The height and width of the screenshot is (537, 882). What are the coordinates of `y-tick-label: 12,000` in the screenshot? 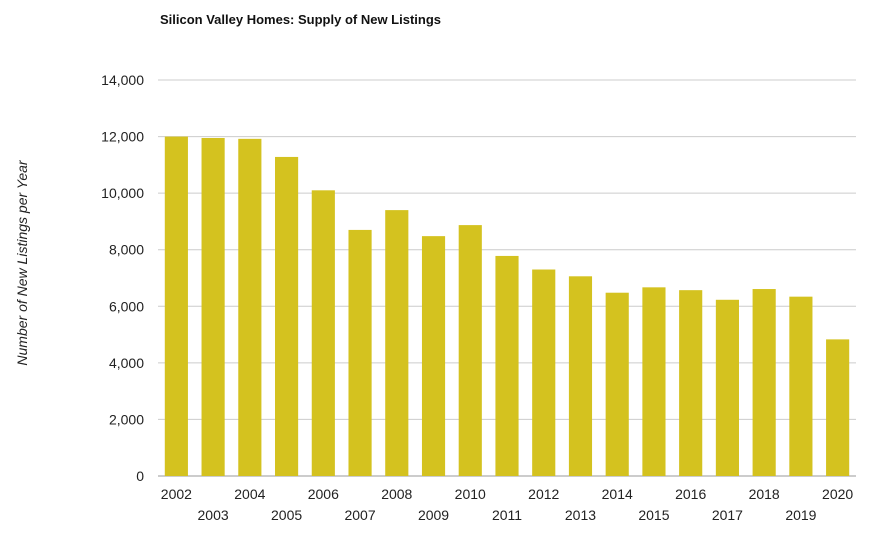 It's located at (122, 137).